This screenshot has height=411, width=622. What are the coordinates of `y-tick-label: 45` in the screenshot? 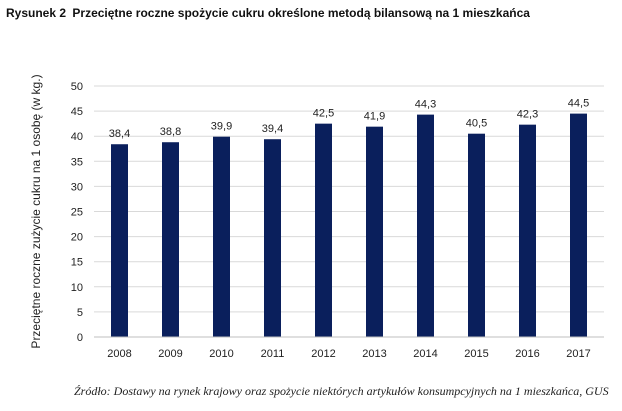 It's located at (77, 112).